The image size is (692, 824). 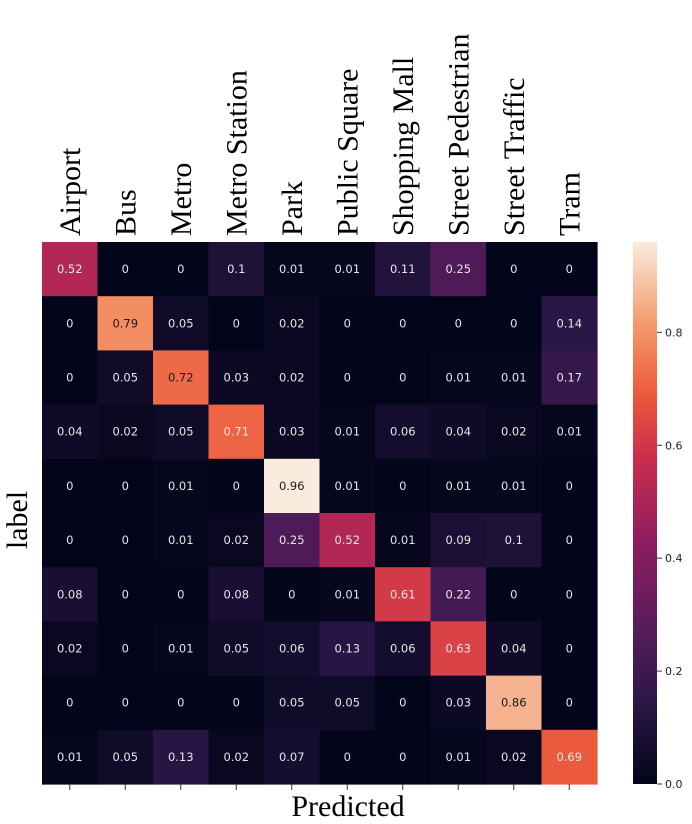 I want to click on colorbar: 0.0 0.2 0.4 0.6 0.8, so click(x=658, y=516).